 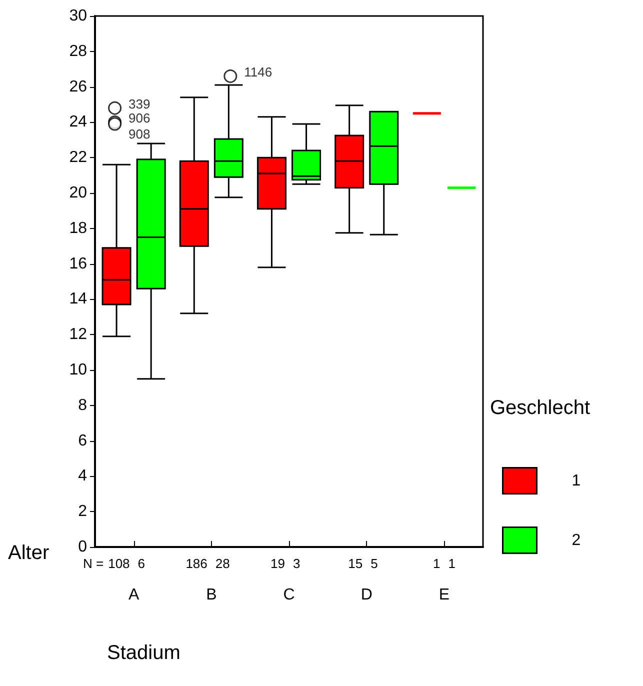 What do you see at coordinates (197, 563) in the screenshot?
I see `text: 186` at bounding box center [197, 563].